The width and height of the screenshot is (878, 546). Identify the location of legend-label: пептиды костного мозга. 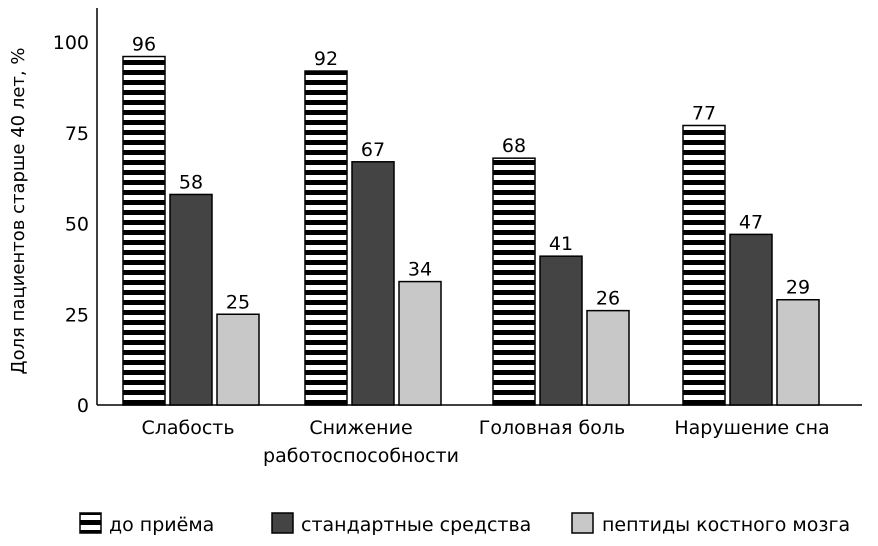
(726, 525).